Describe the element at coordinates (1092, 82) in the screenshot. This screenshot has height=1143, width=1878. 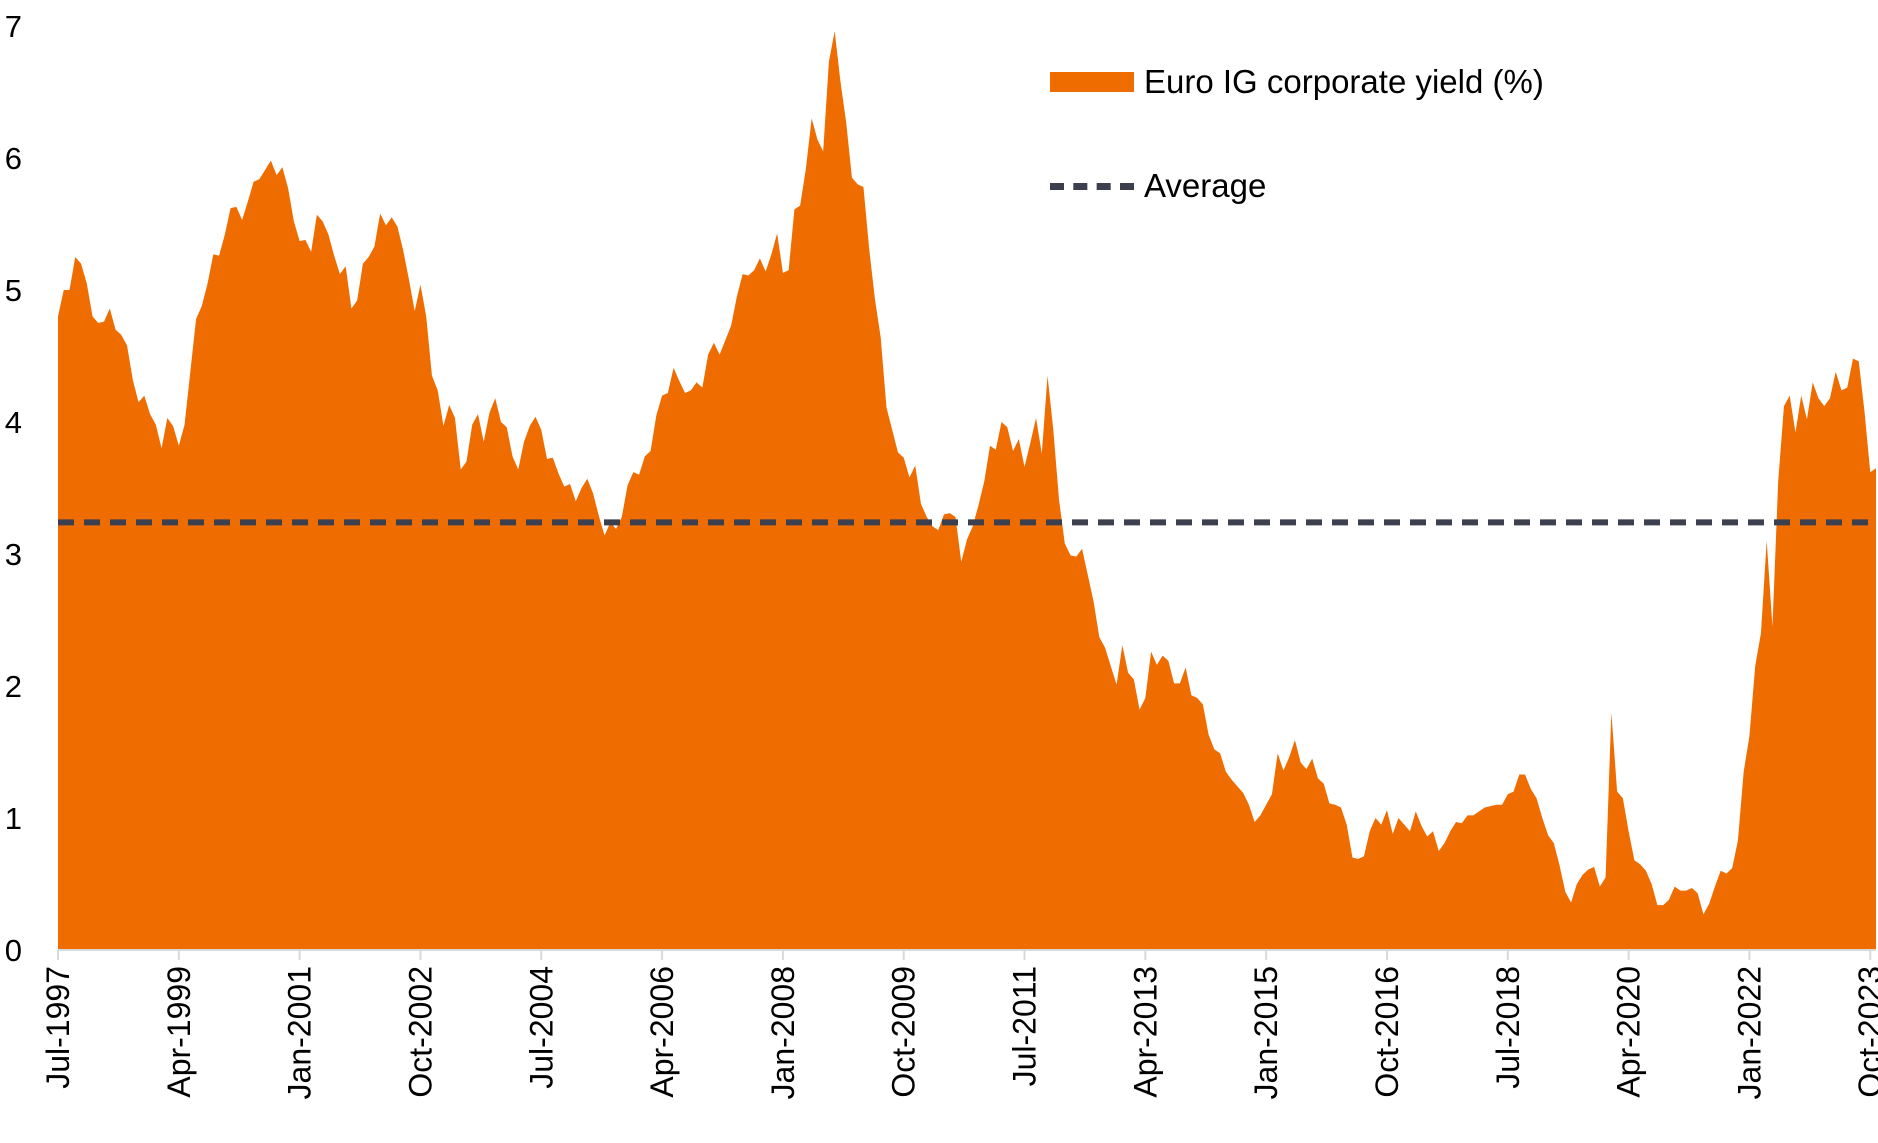
I see `legend-swatch-yield` at that location.